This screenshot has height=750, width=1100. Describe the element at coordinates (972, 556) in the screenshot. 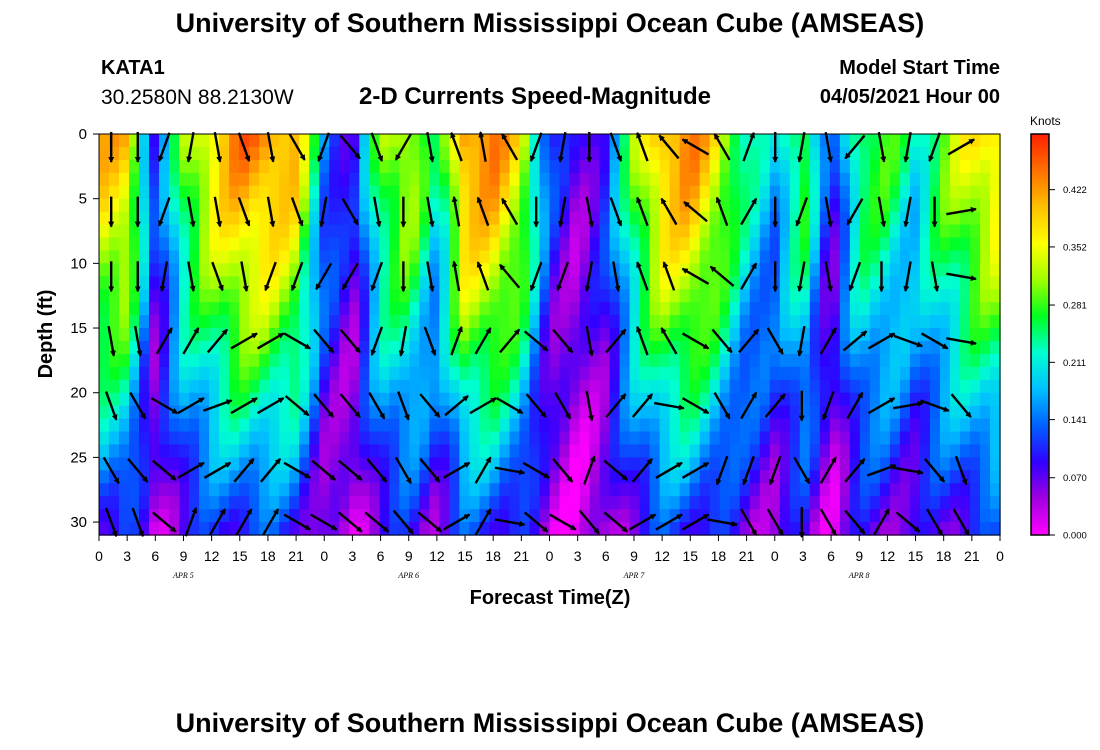

I see `x-tick-label: 21` at that location.